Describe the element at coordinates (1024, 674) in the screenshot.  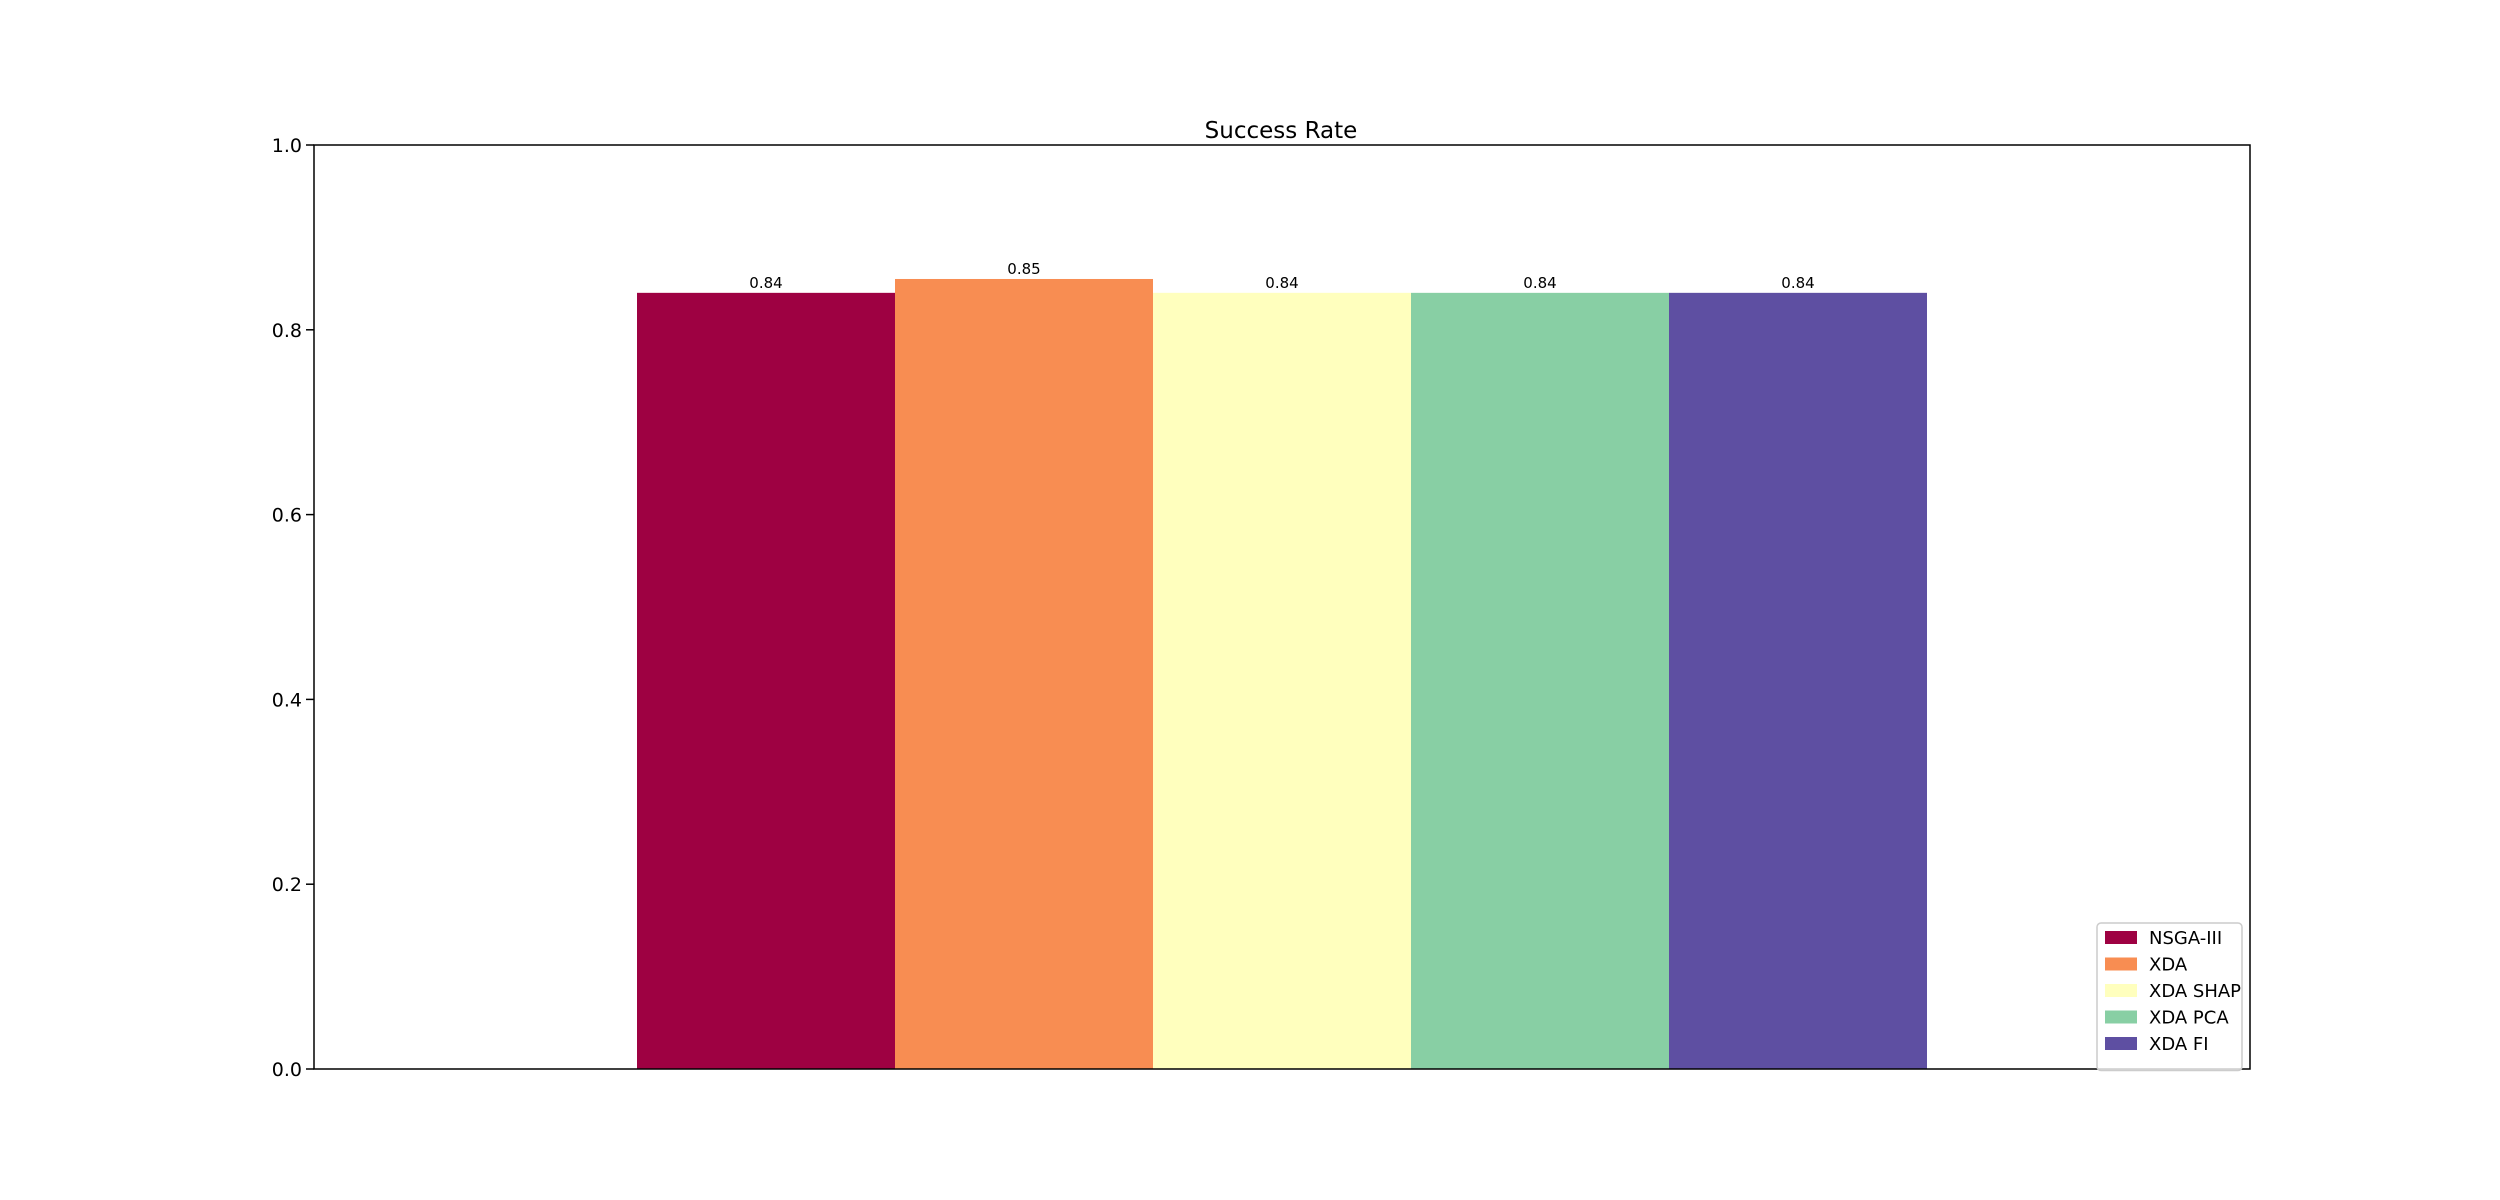
I see `bar-xda` at that location.